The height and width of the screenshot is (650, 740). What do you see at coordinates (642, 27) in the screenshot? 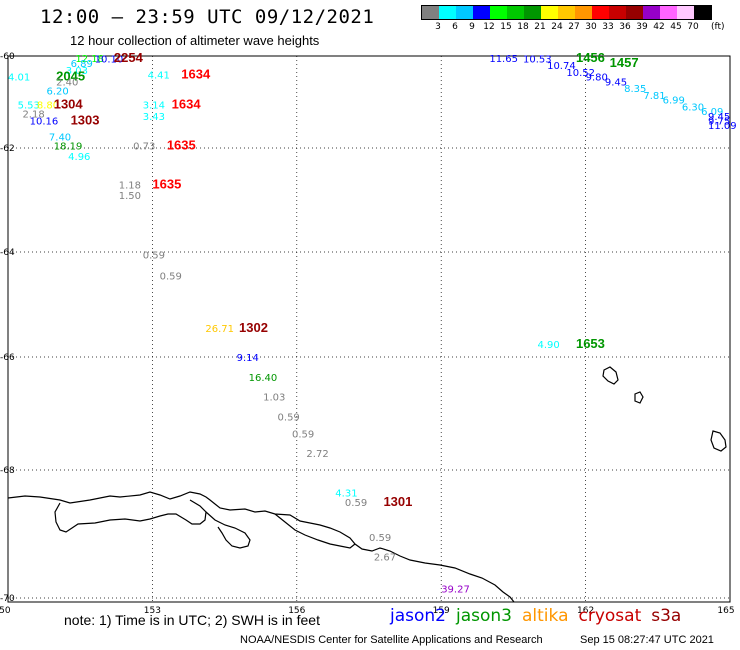
I see `scale-tick-label: 39` at bounding box center [642, 27].